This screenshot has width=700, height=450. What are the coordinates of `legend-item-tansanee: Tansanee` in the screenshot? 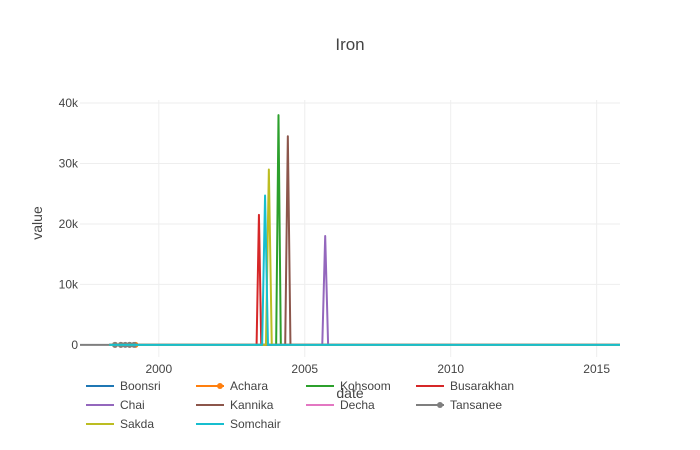 It's located at (459, 405).